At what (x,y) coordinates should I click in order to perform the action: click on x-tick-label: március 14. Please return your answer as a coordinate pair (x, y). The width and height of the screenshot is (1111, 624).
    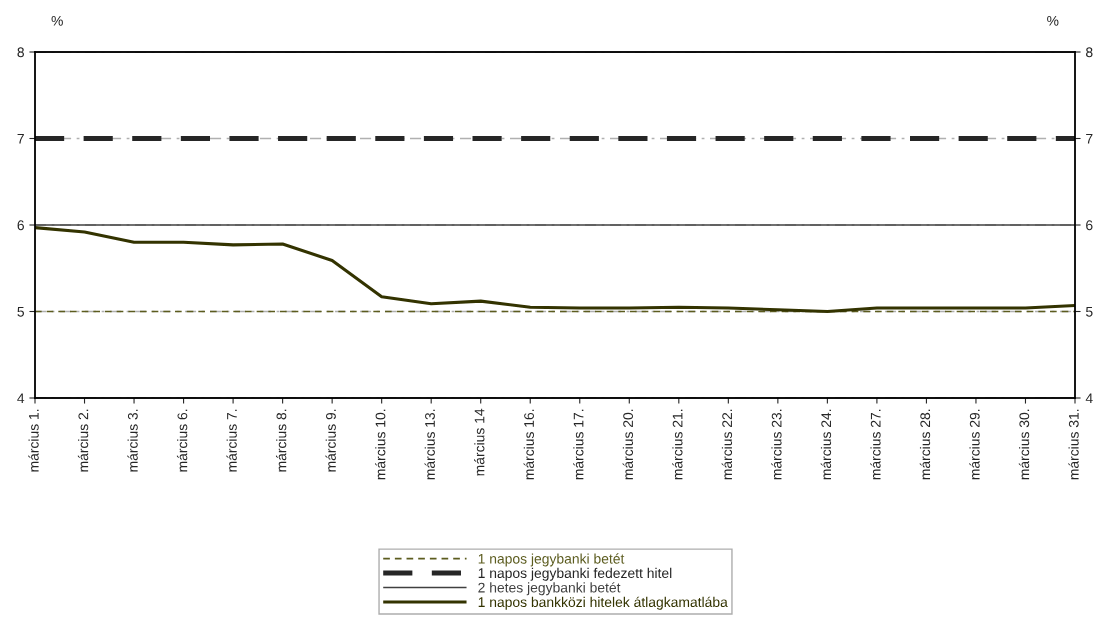
    Looking at the image, I should click on (479, 442).